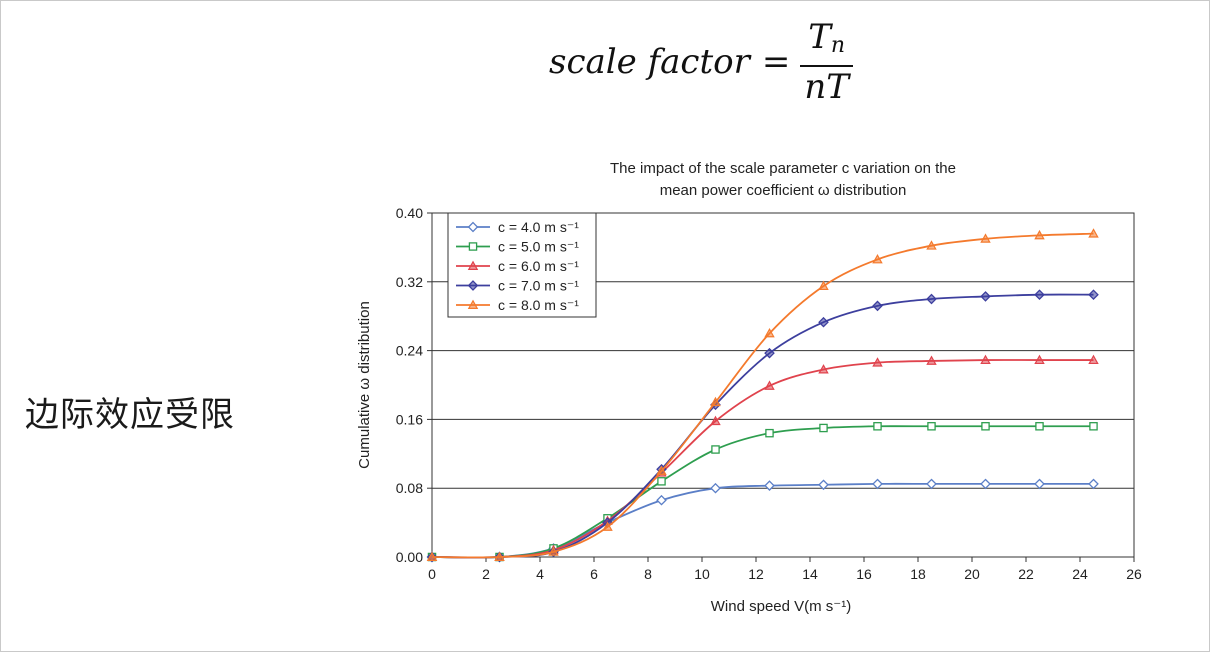 The height and width of the screenshot is (653, 1210). What do you see at coordinates (810, 574) in the screenshot?
I see `x-tick-label-7: 14` at bounding box center [810, 574].